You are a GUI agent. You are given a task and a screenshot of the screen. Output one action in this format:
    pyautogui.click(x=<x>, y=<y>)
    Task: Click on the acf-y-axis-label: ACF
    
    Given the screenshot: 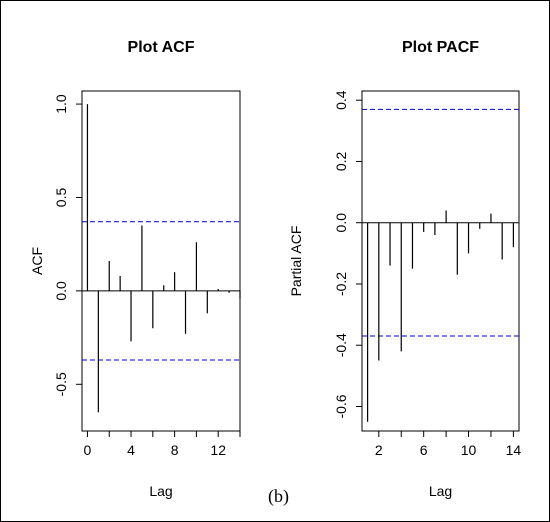 What is the action you would take?
    pyautogui.click(x=37, y=261)
    